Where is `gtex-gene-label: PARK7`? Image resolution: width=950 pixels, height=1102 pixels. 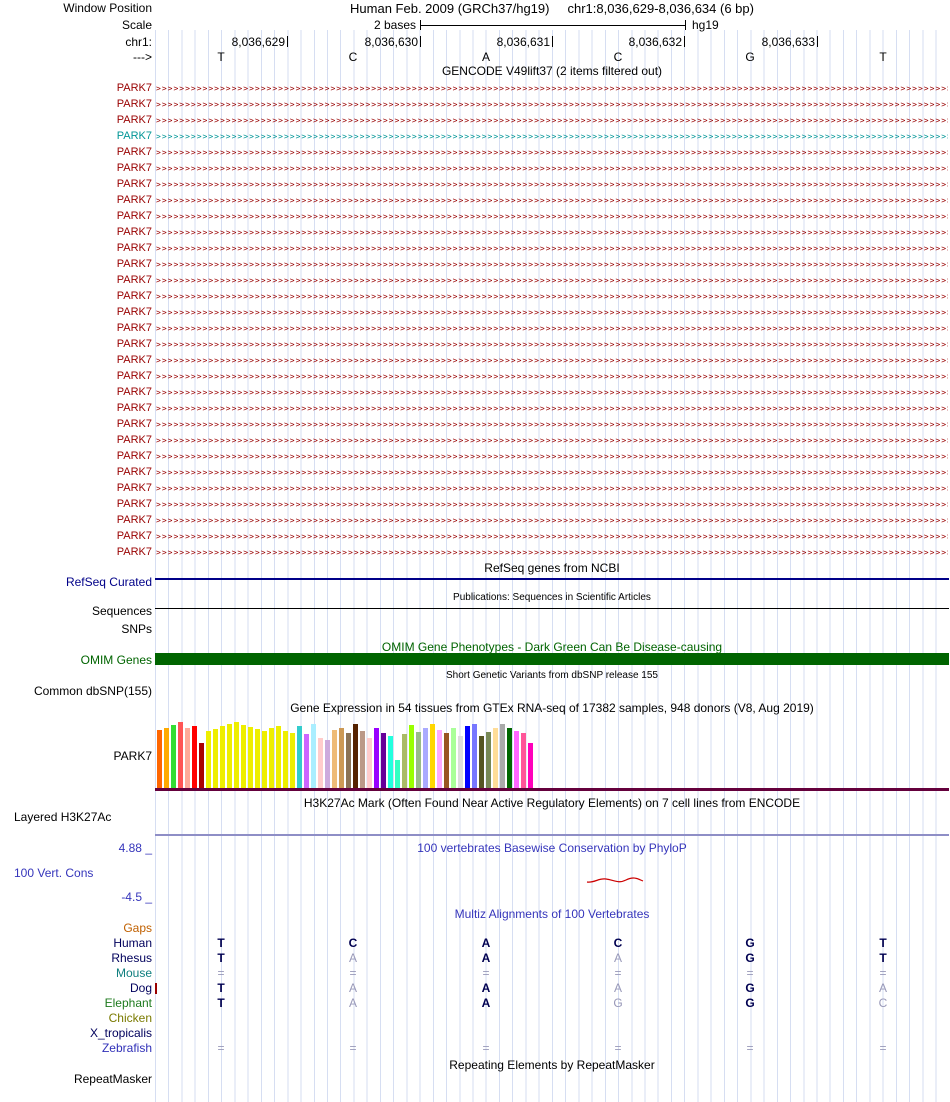
gtex-gene-label: PARK7 is located at coordinates (132, 756).